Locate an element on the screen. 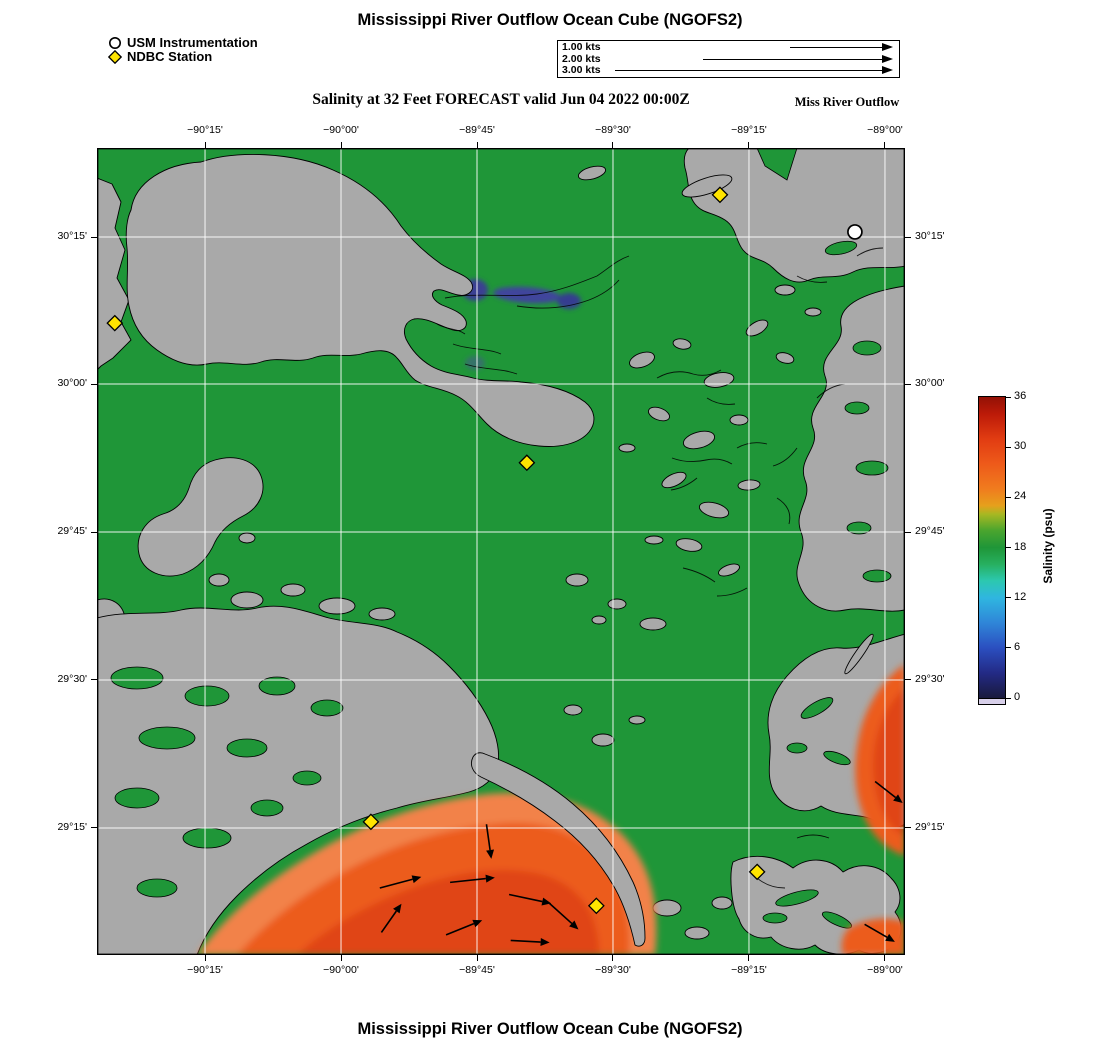  land-delta-spit is located at coordinates (558, 849).